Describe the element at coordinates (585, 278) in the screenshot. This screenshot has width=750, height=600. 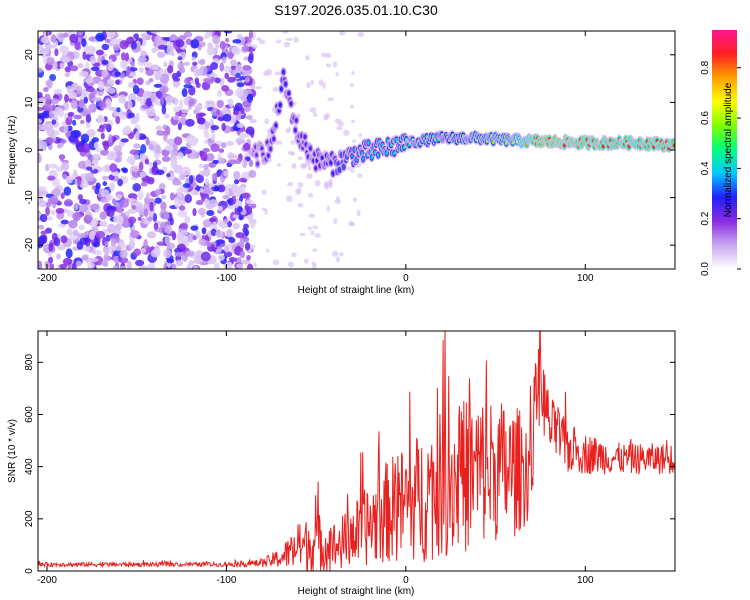
I see `x-tick-label: 100` at that location.